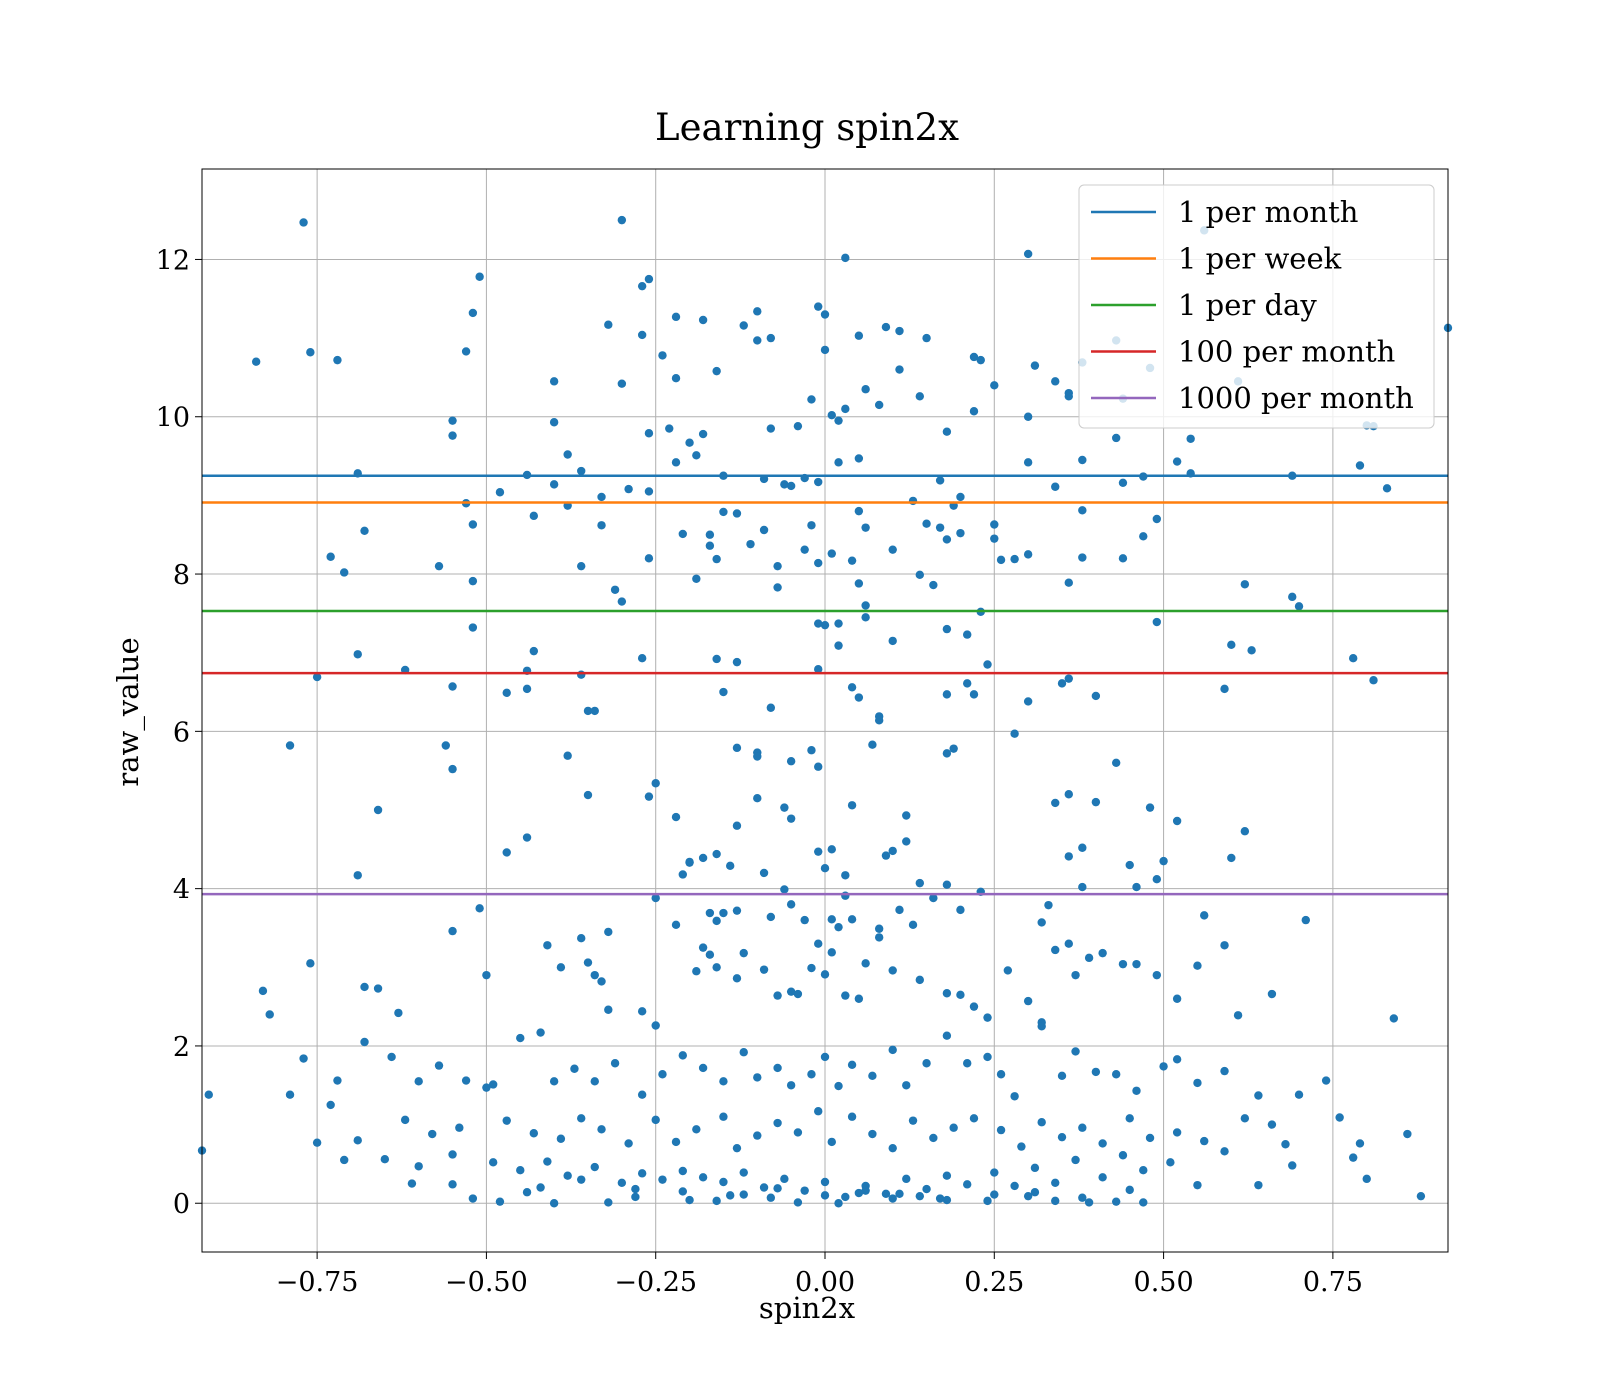 The image size is (1600, 1400). What do you see at coordinates (181, 890) in the screenshot?
I see `y-tick-label: 4` at bounding box center [181, 890].